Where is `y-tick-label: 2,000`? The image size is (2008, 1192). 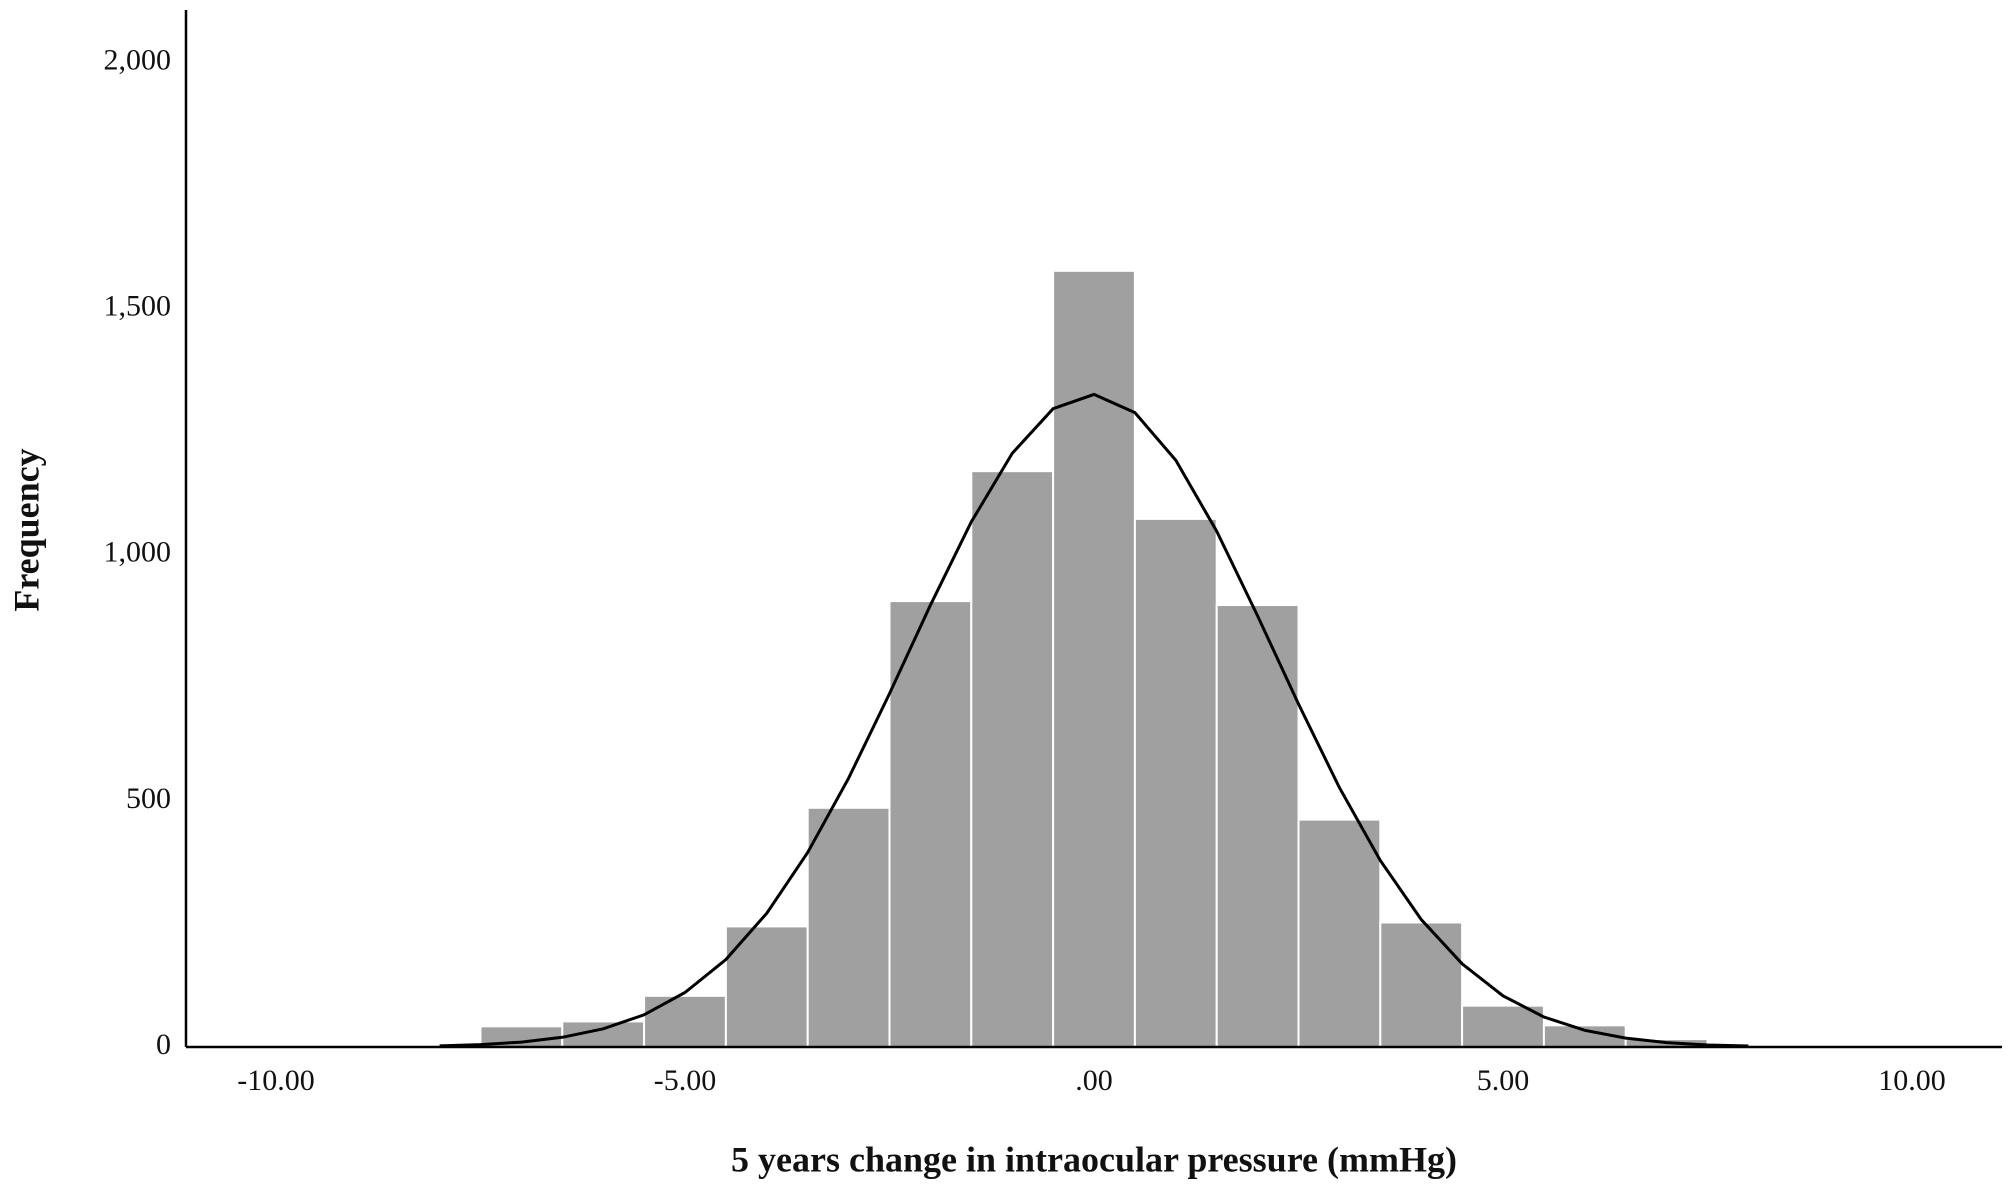 y-tick-label: 2,000 is located at coordinates (138, 60).